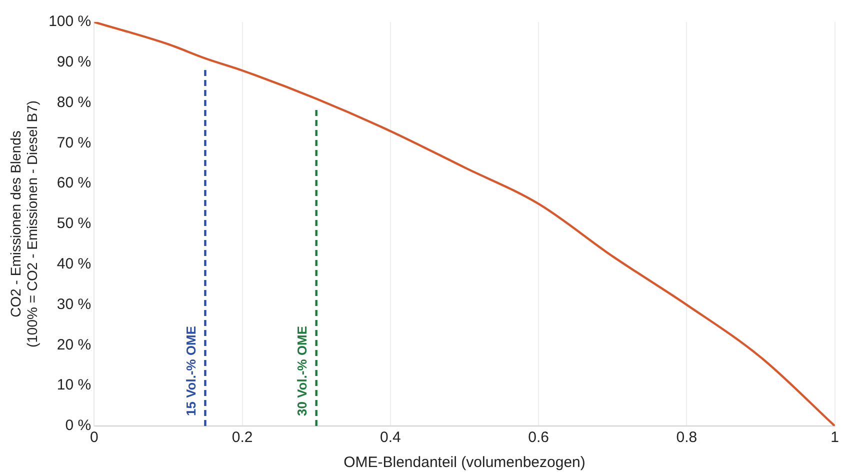  I want to click on y-tick-label: 0 %, so click(78, 425).